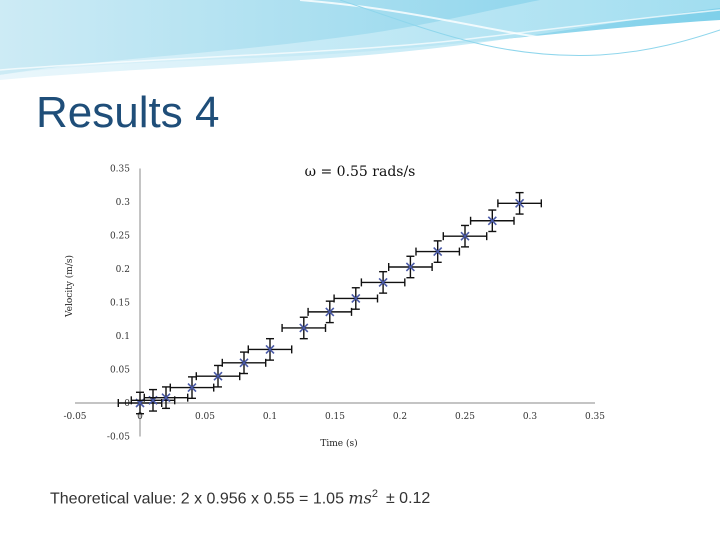 The width and height of the screenshot is (720, 540). I want to click on x-tick-label: -0.05, so click(74, 417).